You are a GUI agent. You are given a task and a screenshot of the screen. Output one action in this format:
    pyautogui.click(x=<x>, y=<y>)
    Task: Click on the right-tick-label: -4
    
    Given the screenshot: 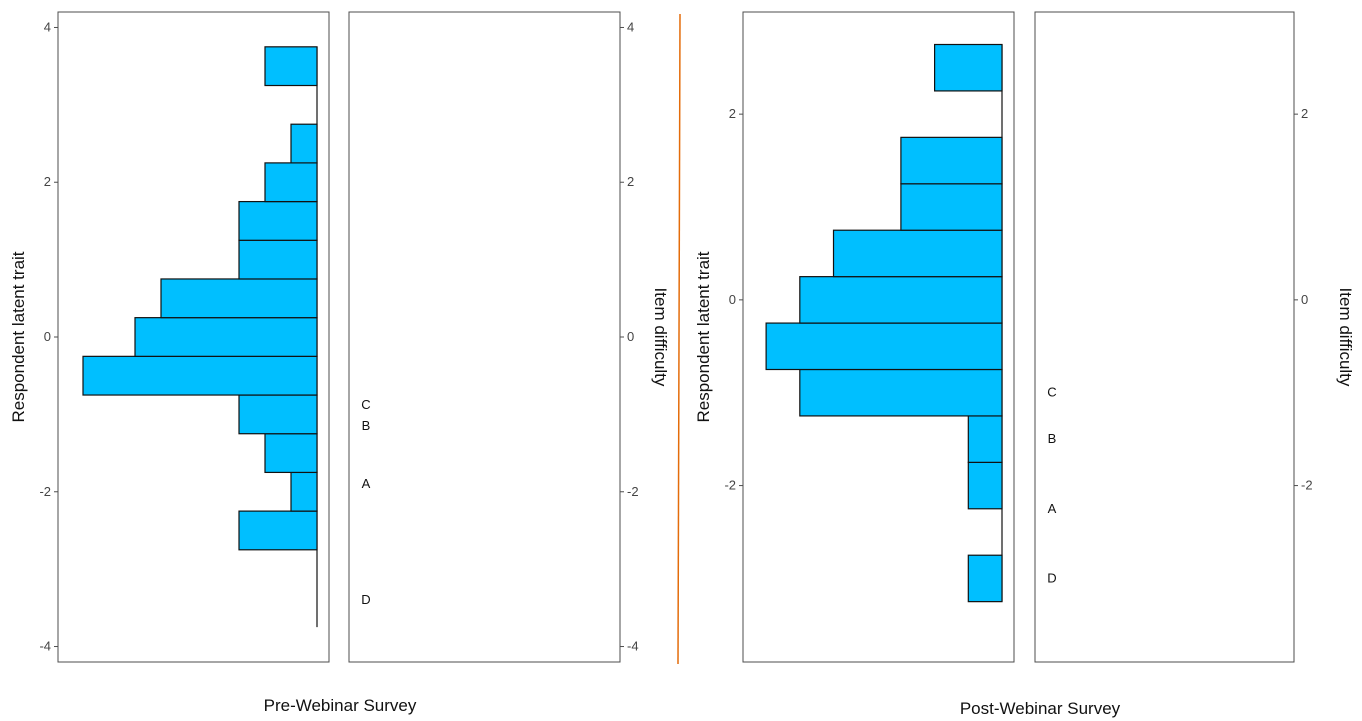 What is the action you would take?
    pyautogui.click(x=633, y=646)
    